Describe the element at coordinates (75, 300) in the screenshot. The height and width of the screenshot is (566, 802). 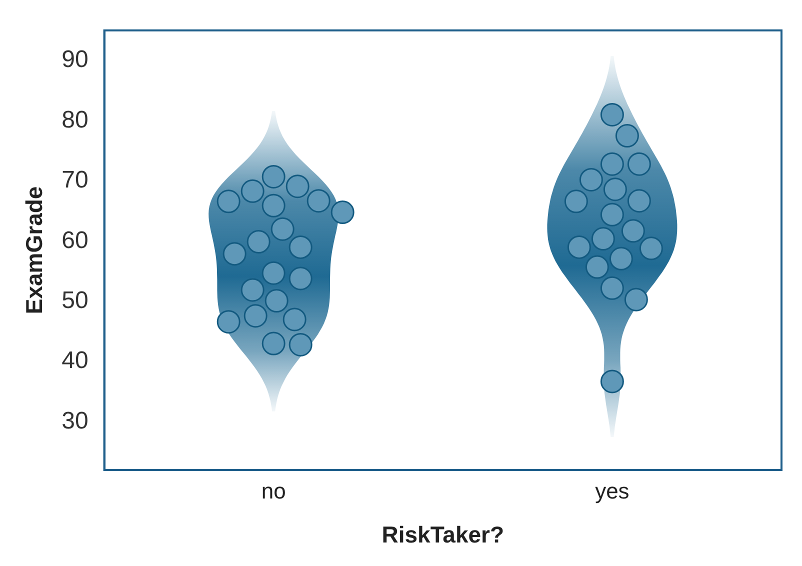
I see `y-tick-label: 50` at that location.